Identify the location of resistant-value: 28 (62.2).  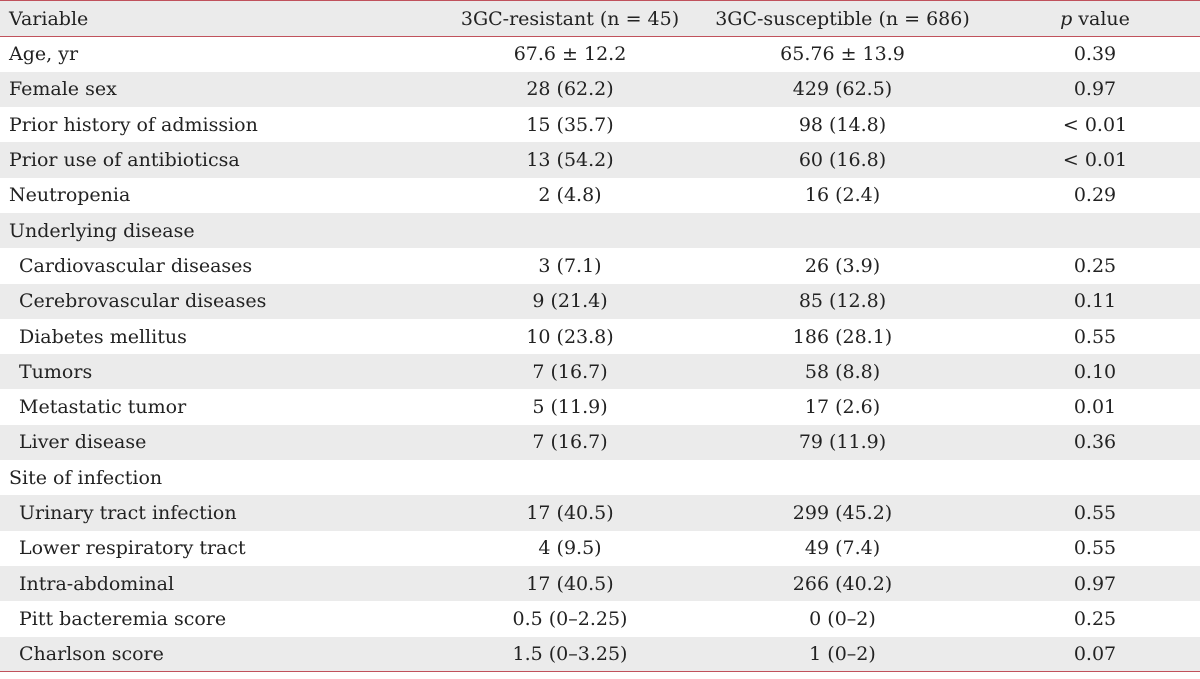
(570, 89).